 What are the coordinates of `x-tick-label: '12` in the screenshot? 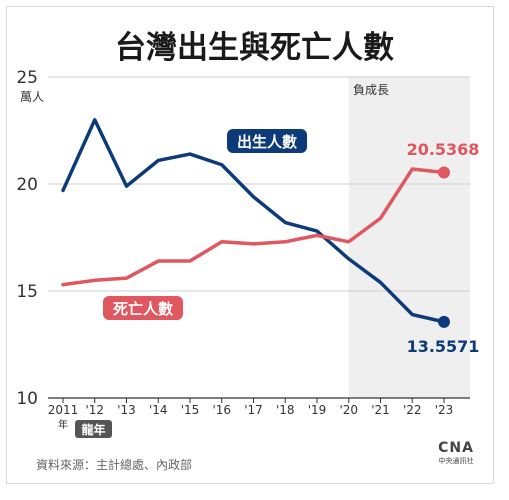 It's located at (94, 410).